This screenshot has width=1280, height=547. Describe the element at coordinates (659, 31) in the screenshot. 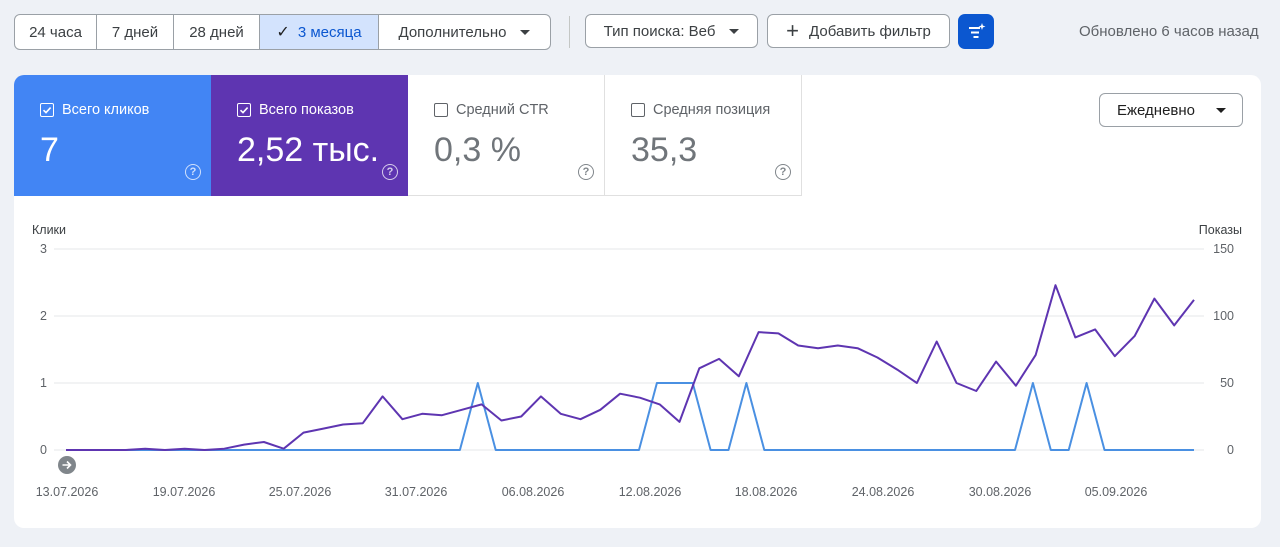

I see `search-type-label: Тип поиска: Веб` at that location.